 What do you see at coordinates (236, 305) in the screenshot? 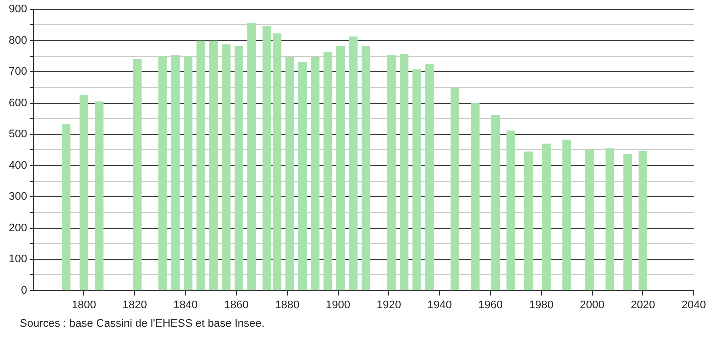
I see `x-tick-label: 1860` at bounding box center [236, 305].